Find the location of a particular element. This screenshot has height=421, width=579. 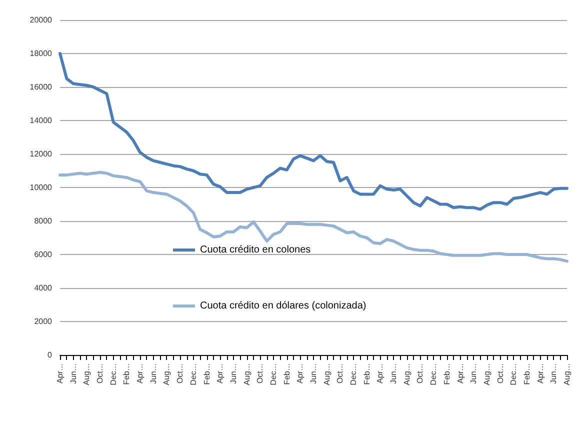

y-tick-label: 18000 is located at coordinates (41, 53).